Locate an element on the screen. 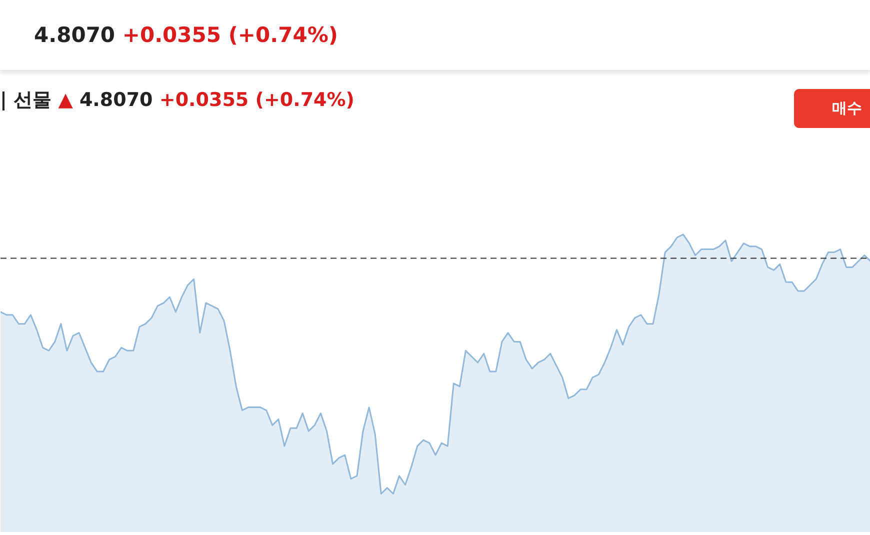 Image resolution: width=870 pixels, height=535 pixels. chart-title: 4.8070 +0.0355 (+0.74%) is located at coordinates (186, 35).